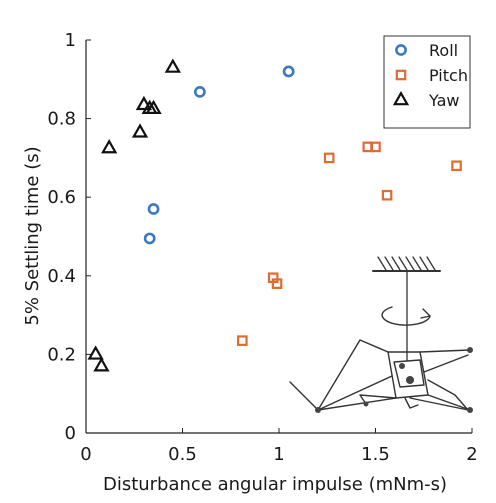  I want to click on robot-wheels, so click(394, 380).